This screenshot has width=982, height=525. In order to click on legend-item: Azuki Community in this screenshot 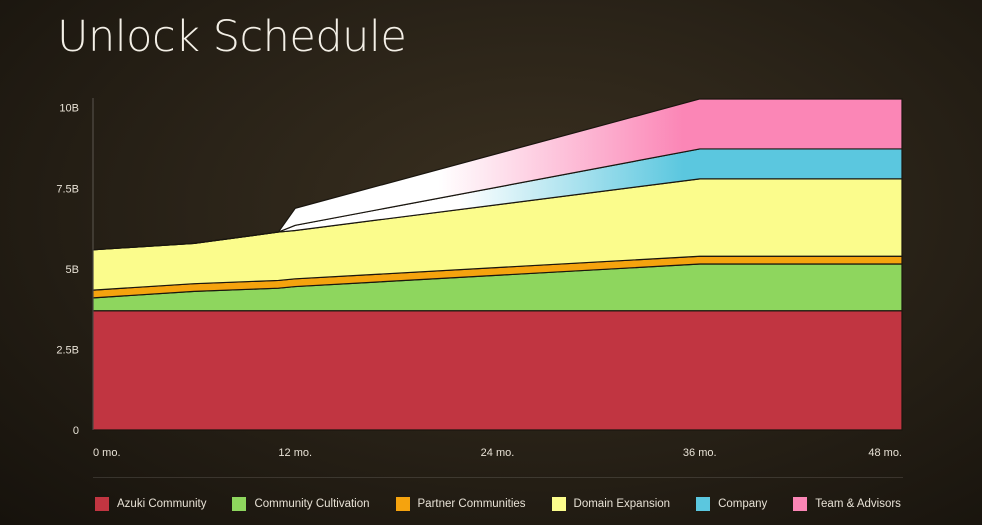, I will do `click(150, 504)`.